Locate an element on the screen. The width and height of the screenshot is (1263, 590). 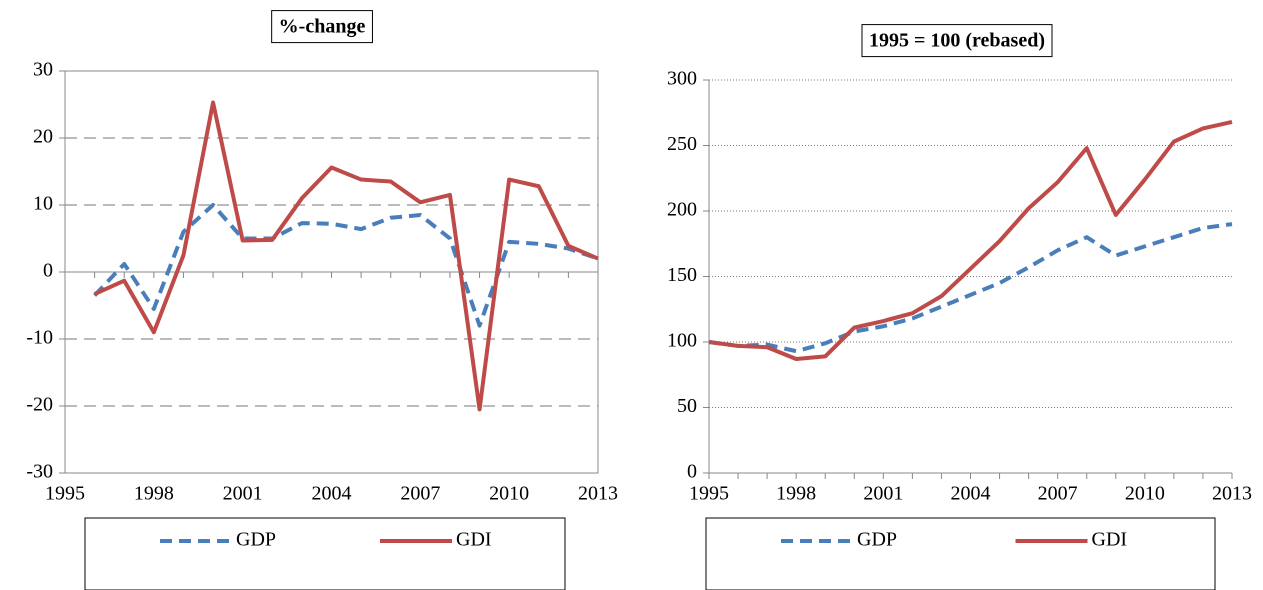
y-tick-label: 20 is located at coordinates (43, 137).